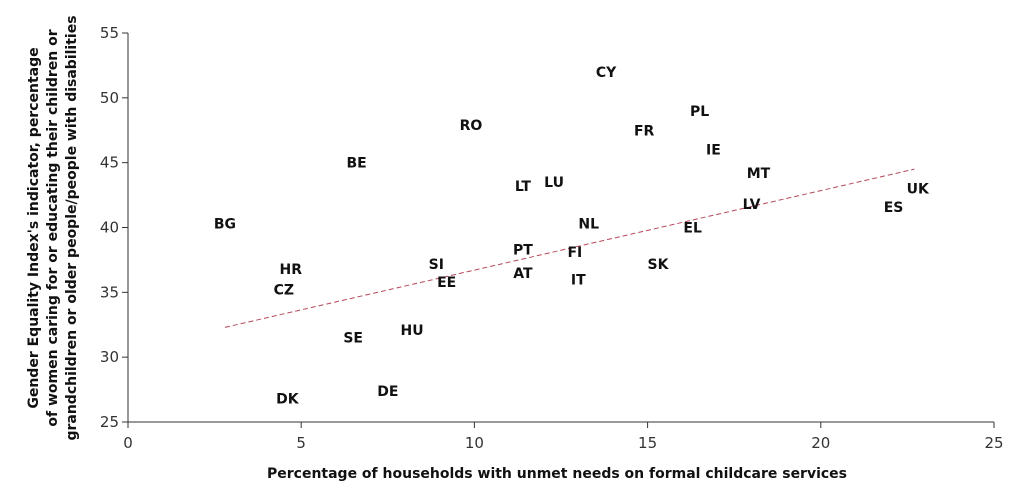  Describe the element at coordinates (109, 422) in the screenshot. I see `y-tick-label: 25` at that location.